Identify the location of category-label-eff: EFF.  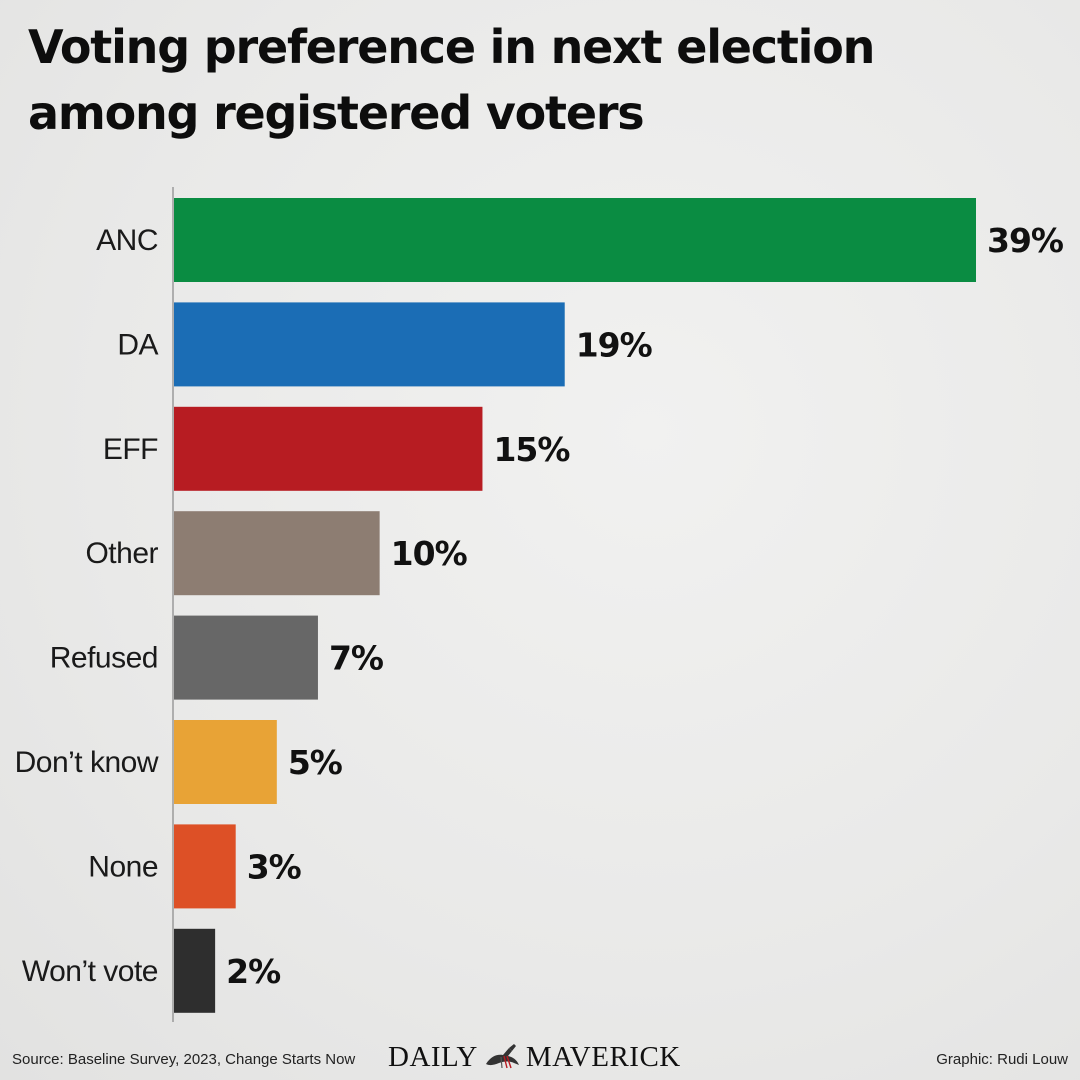
(130, 449).